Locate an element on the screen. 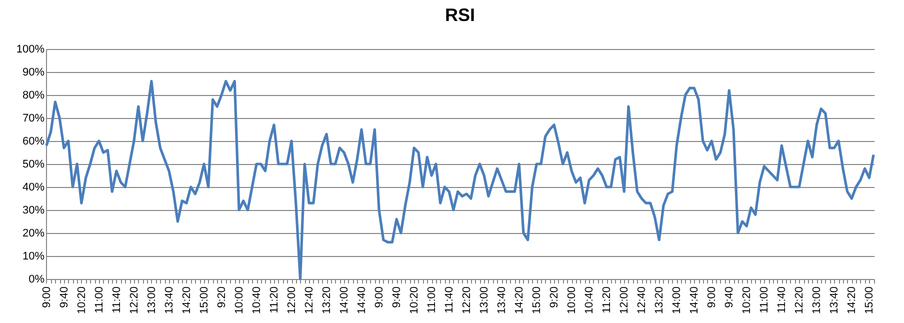  chart-title: RSI is located at coordinates (460, 15).